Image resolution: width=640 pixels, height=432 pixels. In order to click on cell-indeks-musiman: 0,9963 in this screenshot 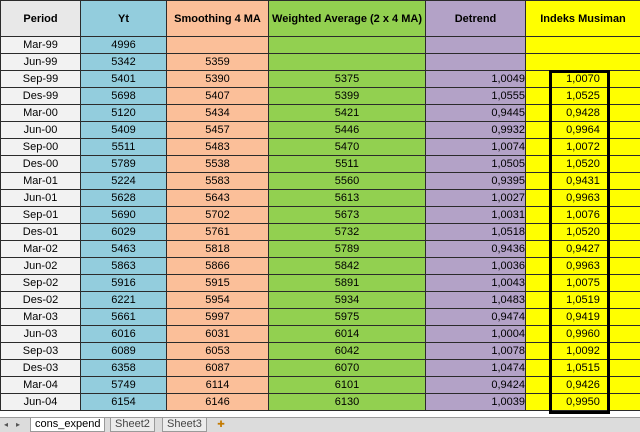, I will do `click(583, 198)`.